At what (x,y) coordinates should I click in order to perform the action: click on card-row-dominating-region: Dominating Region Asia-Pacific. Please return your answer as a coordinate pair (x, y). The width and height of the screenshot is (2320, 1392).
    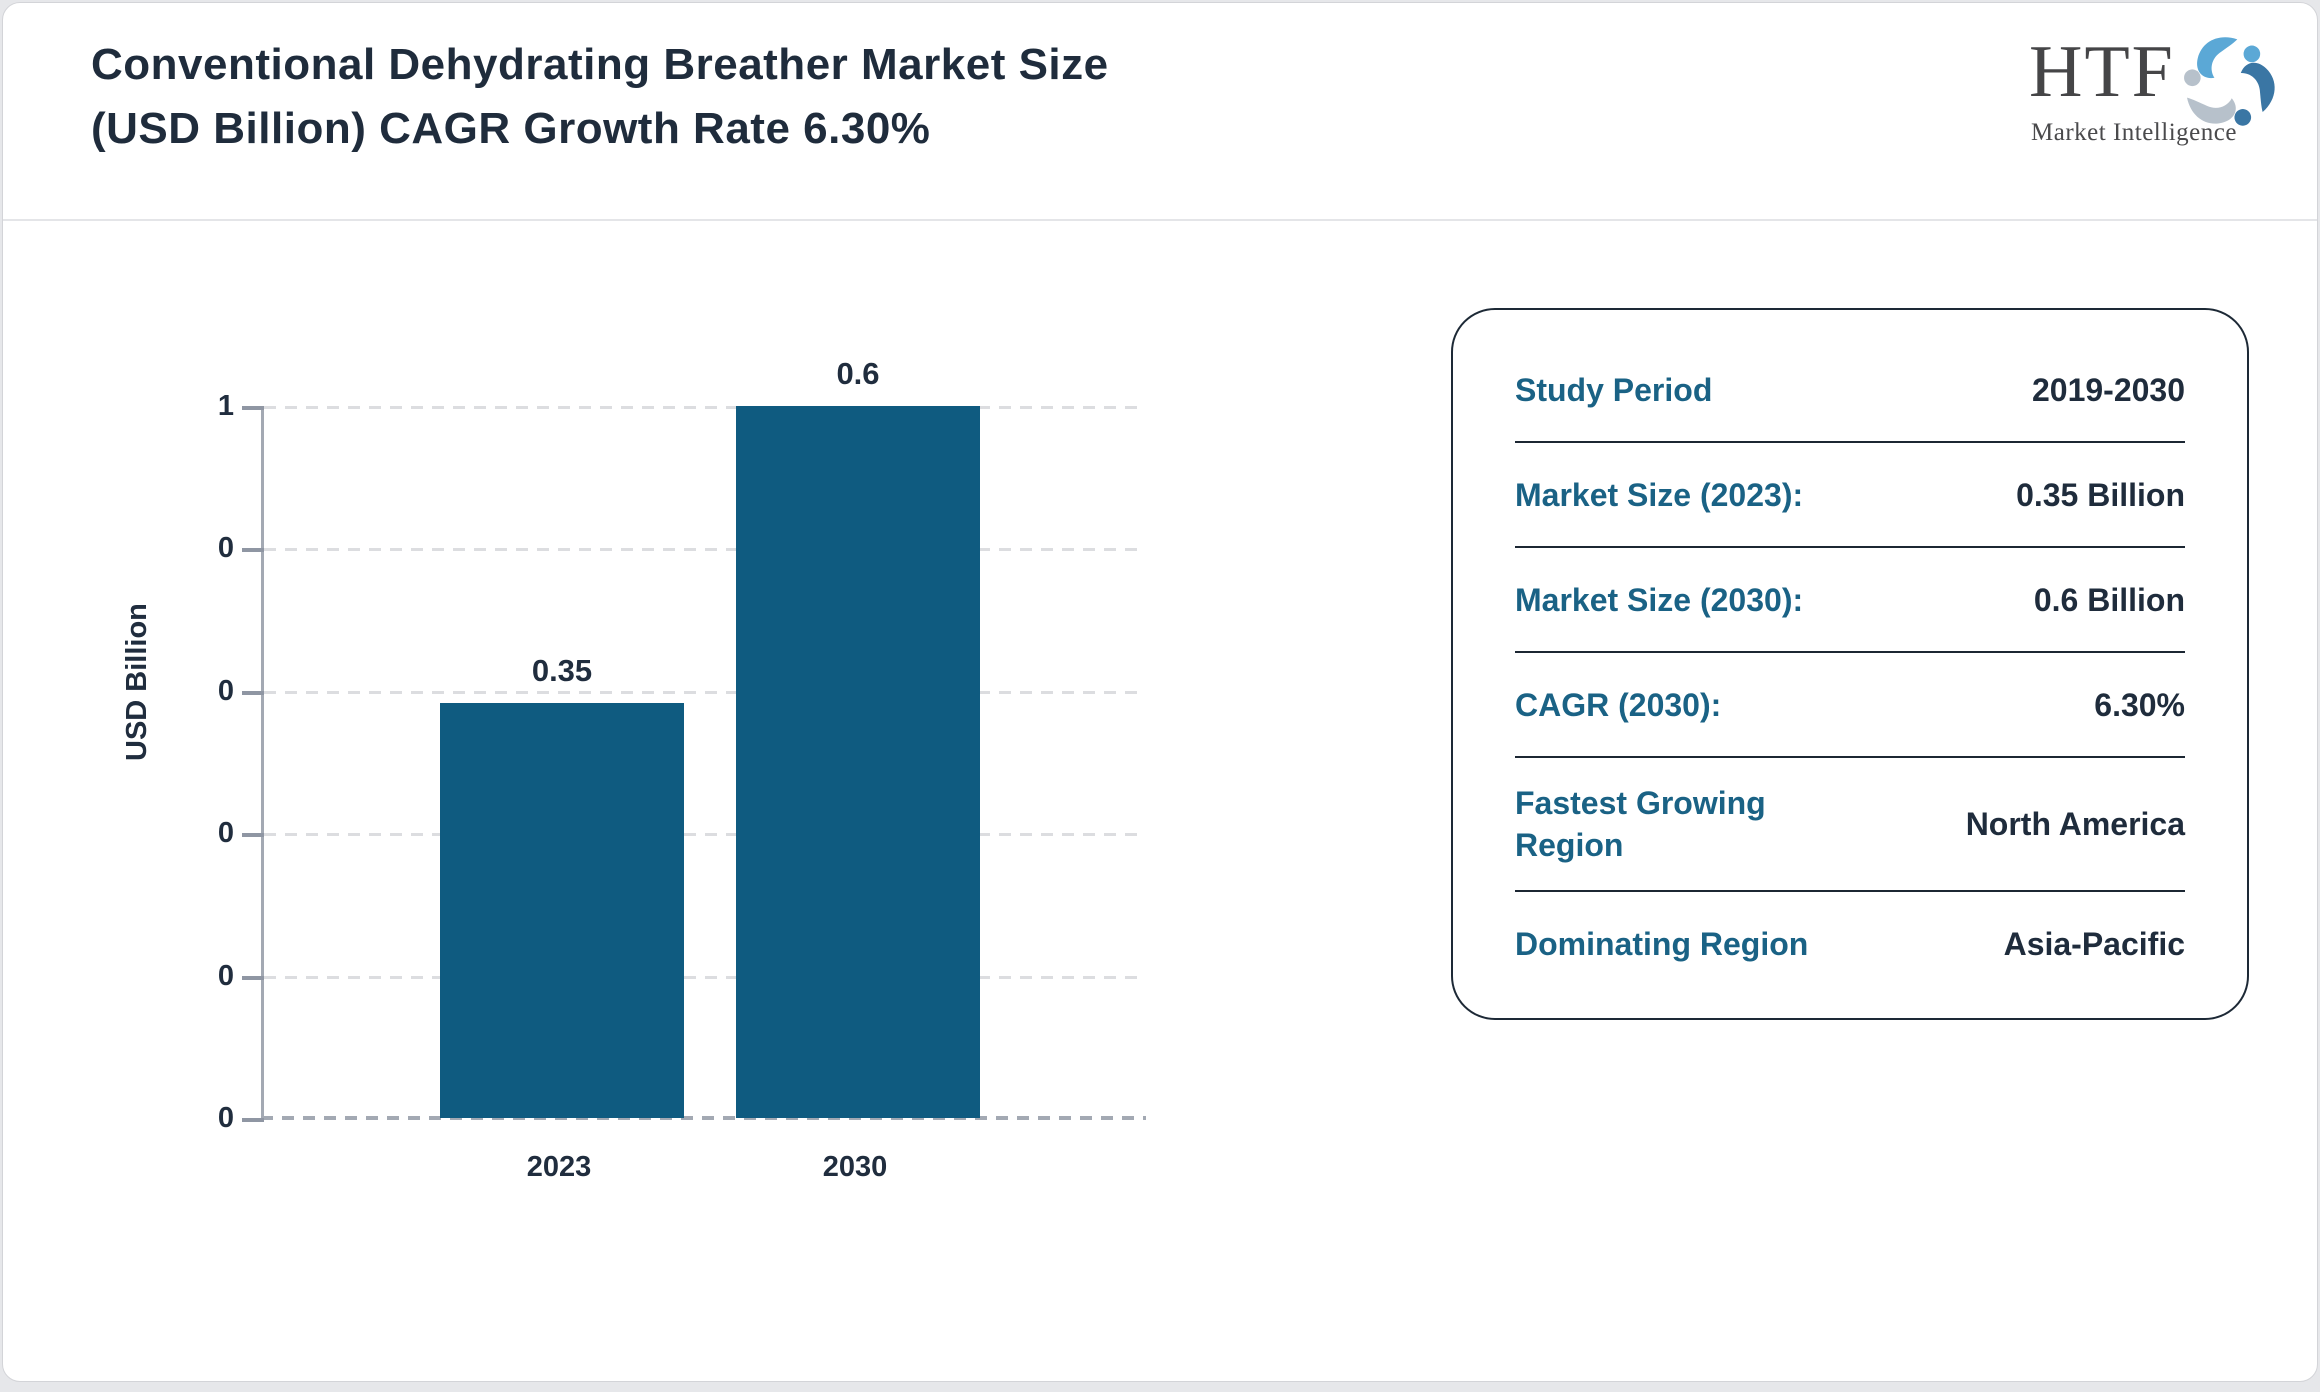
    Looking at the image, I should click on (1850, 943).